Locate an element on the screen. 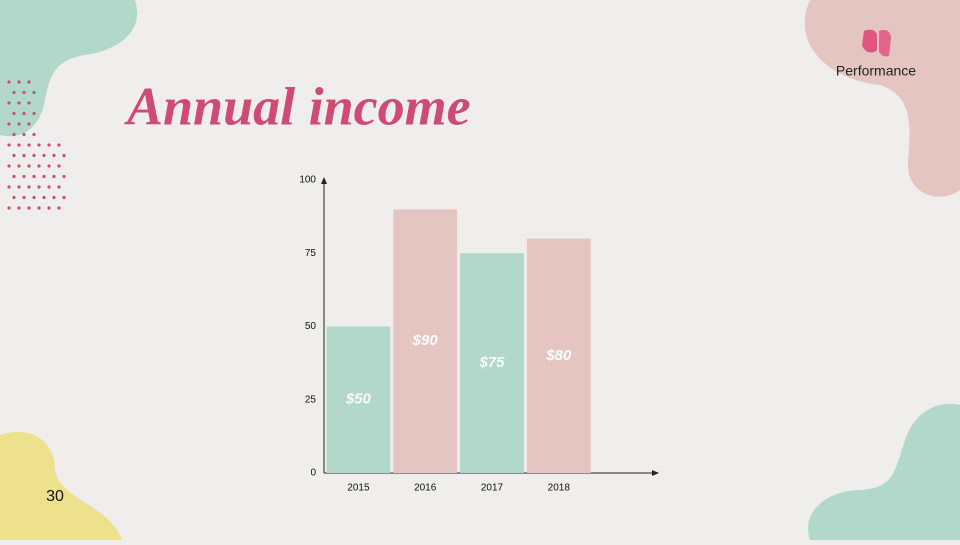  brand: Performance is located at coordinates (876, 71).